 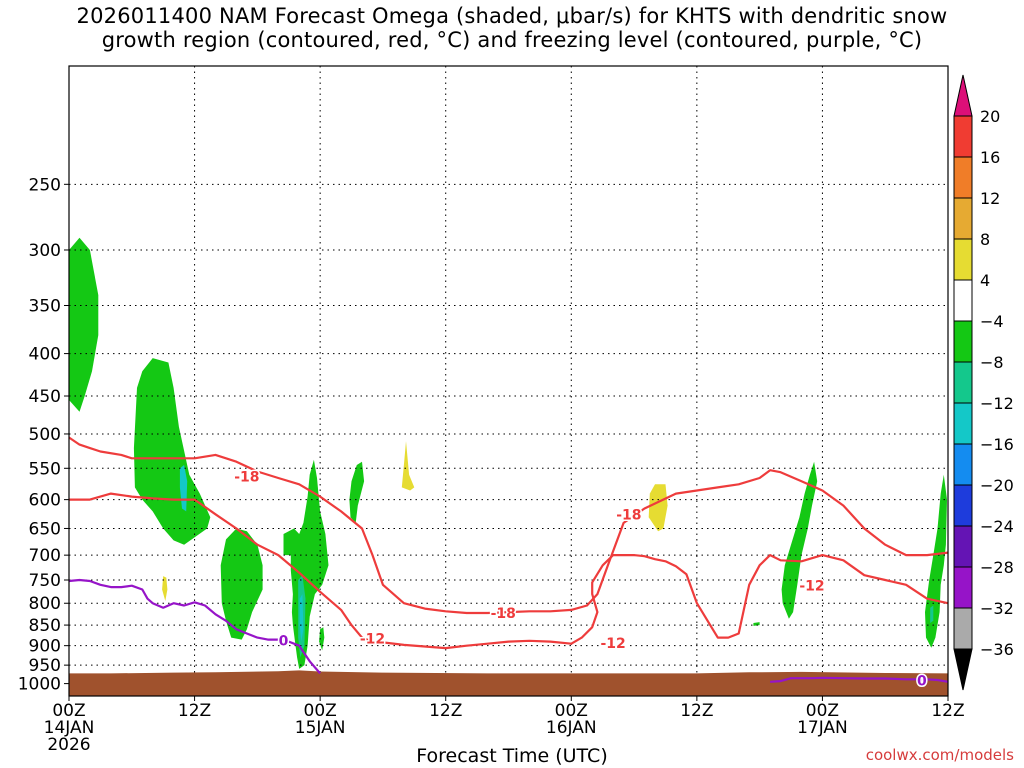 I want to click on colorbar-label-4: 4, so click(x=985, y=280).